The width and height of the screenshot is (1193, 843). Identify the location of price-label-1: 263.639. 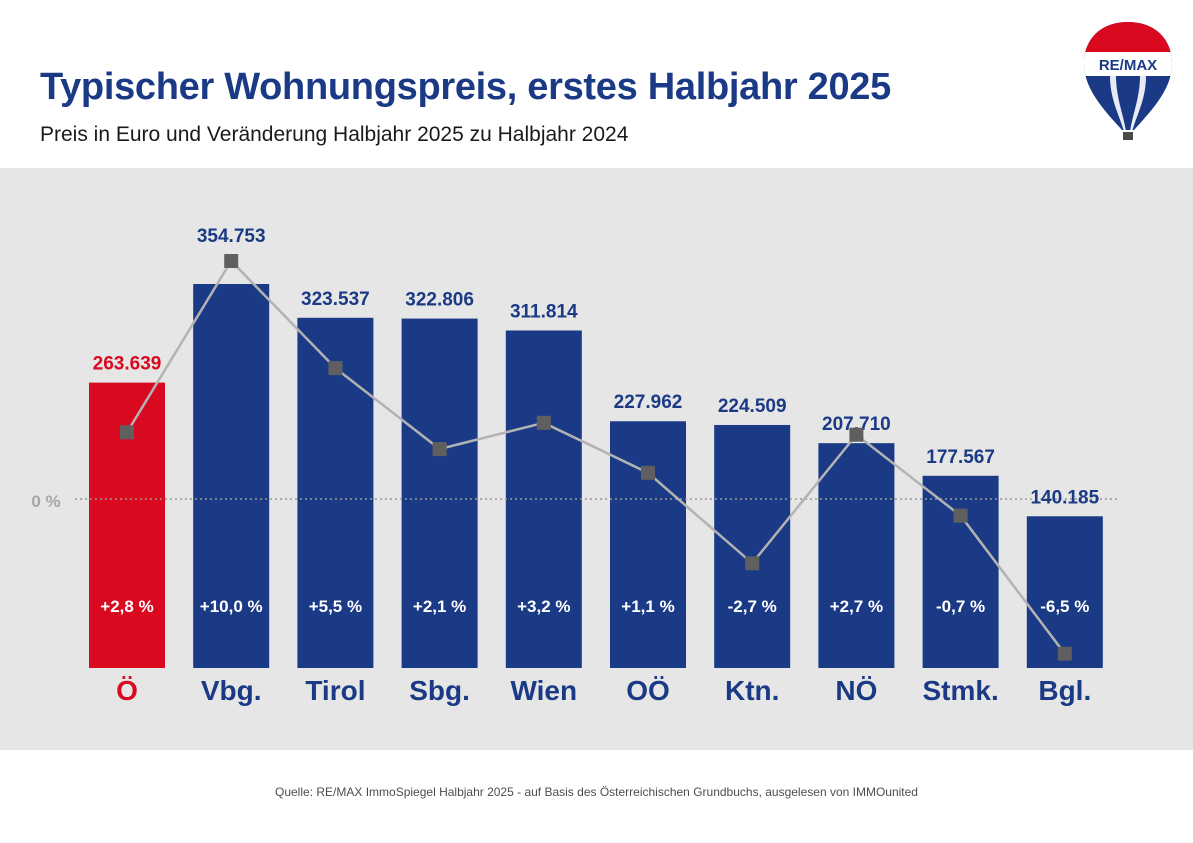
(127, 364).